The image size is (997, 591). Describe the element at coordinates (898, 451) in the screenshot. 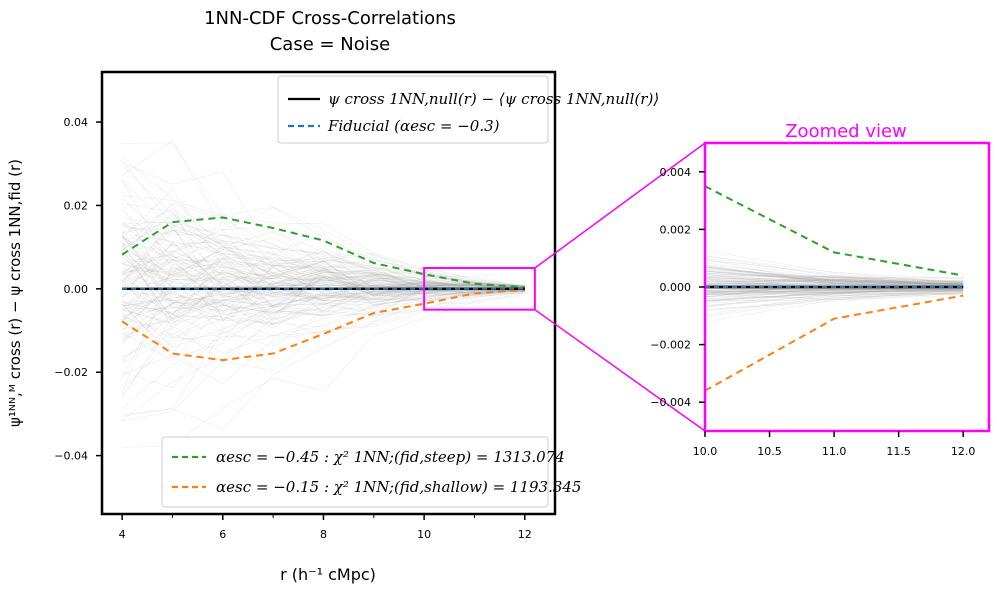

I see `x-tick-label: 11.5` at that location.